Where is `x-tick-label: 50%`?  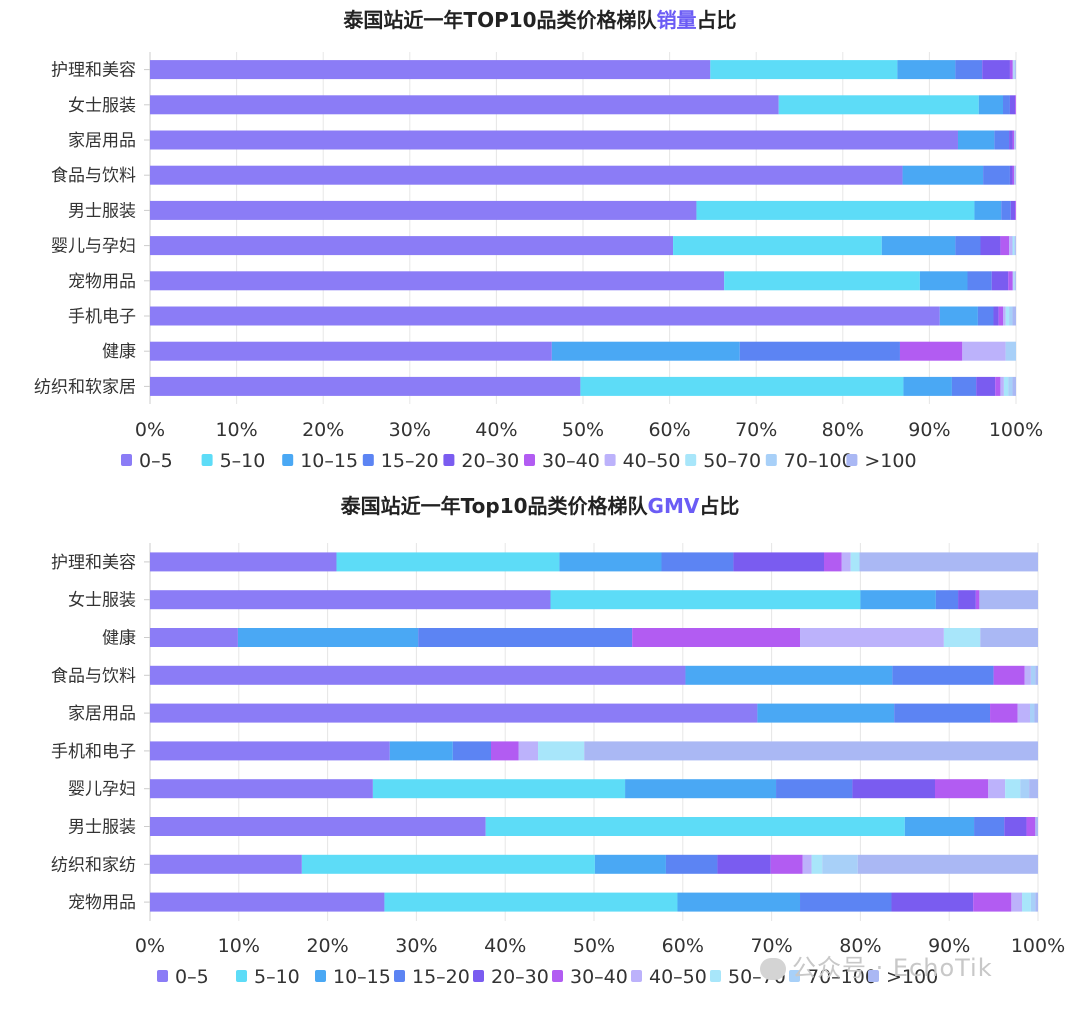
x-tick-label: 50% is located at coordinates (594, 946).